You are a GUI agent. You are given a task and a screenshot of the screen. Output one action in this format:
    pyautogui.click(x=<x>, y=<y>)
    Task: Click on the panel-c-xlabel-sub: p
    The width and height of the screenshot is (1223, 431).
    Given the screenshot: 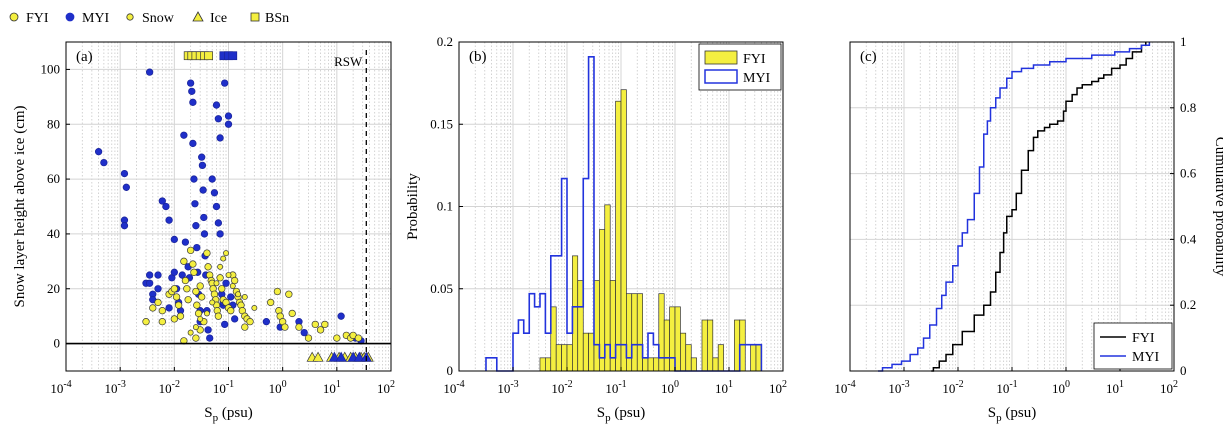 What is the action you would take?
    pyautogui.click(x=999, y=418)
    